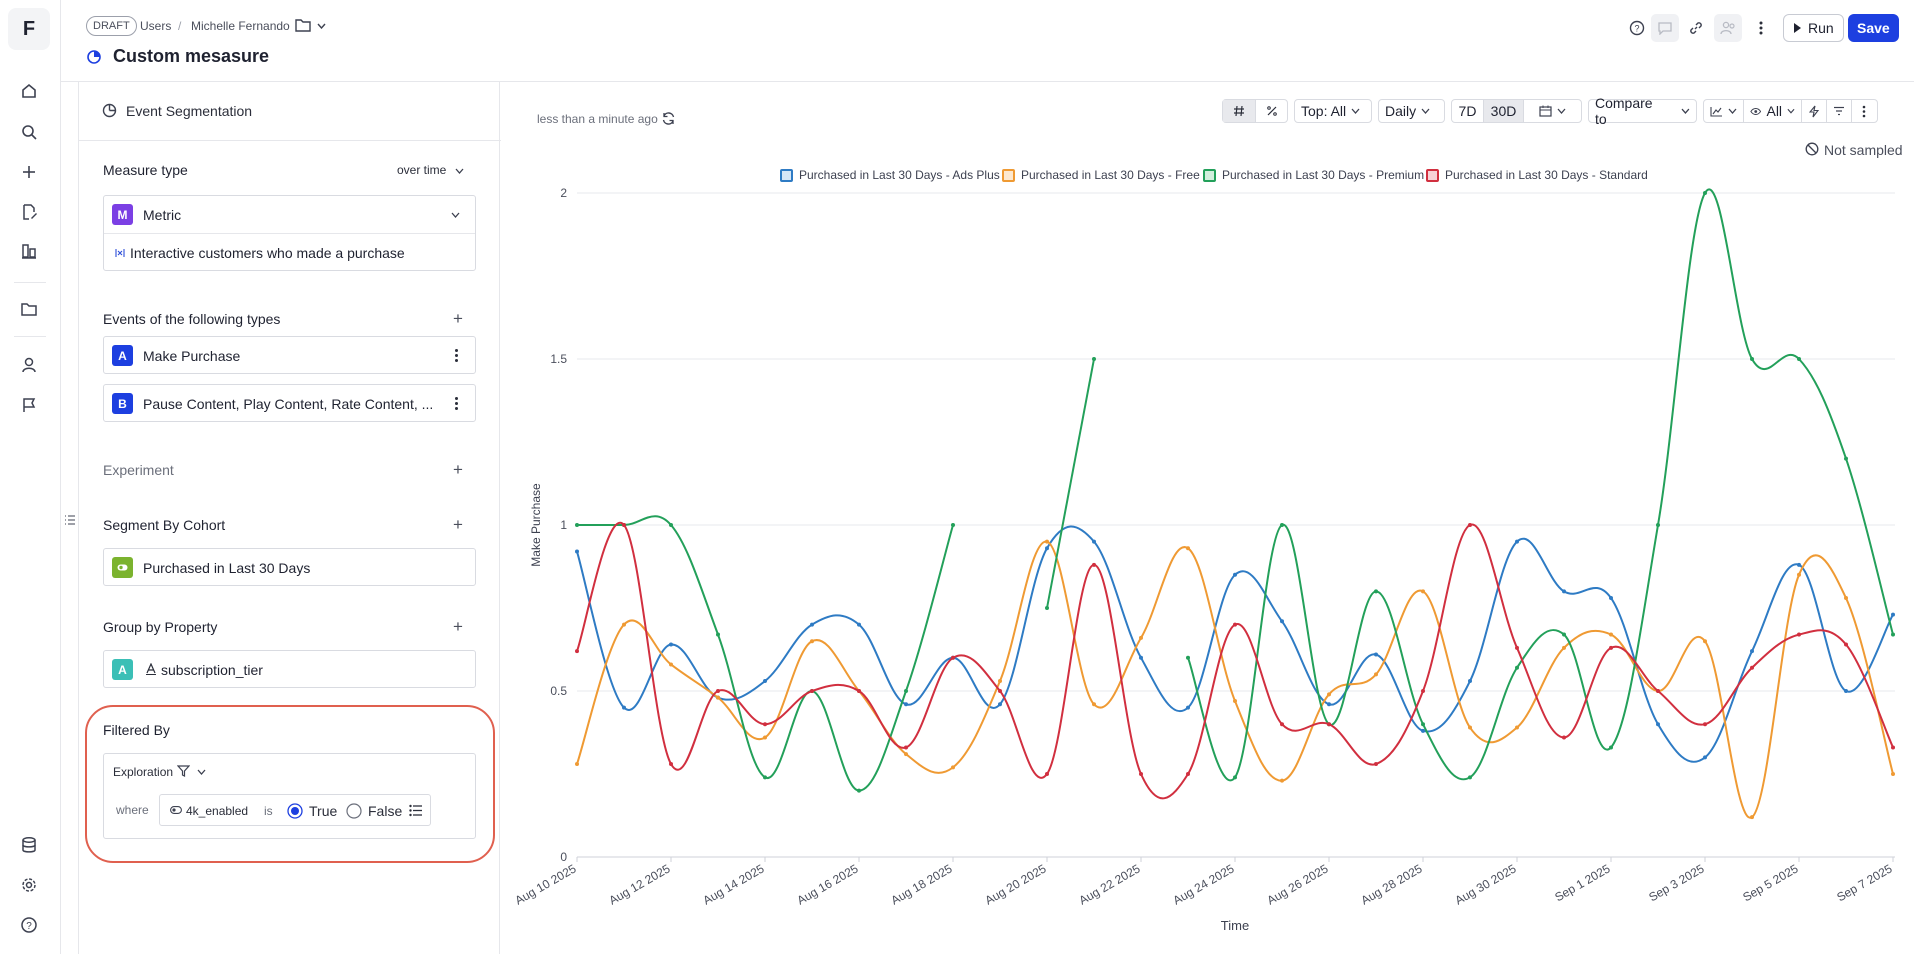  What do you see at coordinates (458, 626) in the screenshot?
I see `add-group-button: +` at bounding box center [458, 626].